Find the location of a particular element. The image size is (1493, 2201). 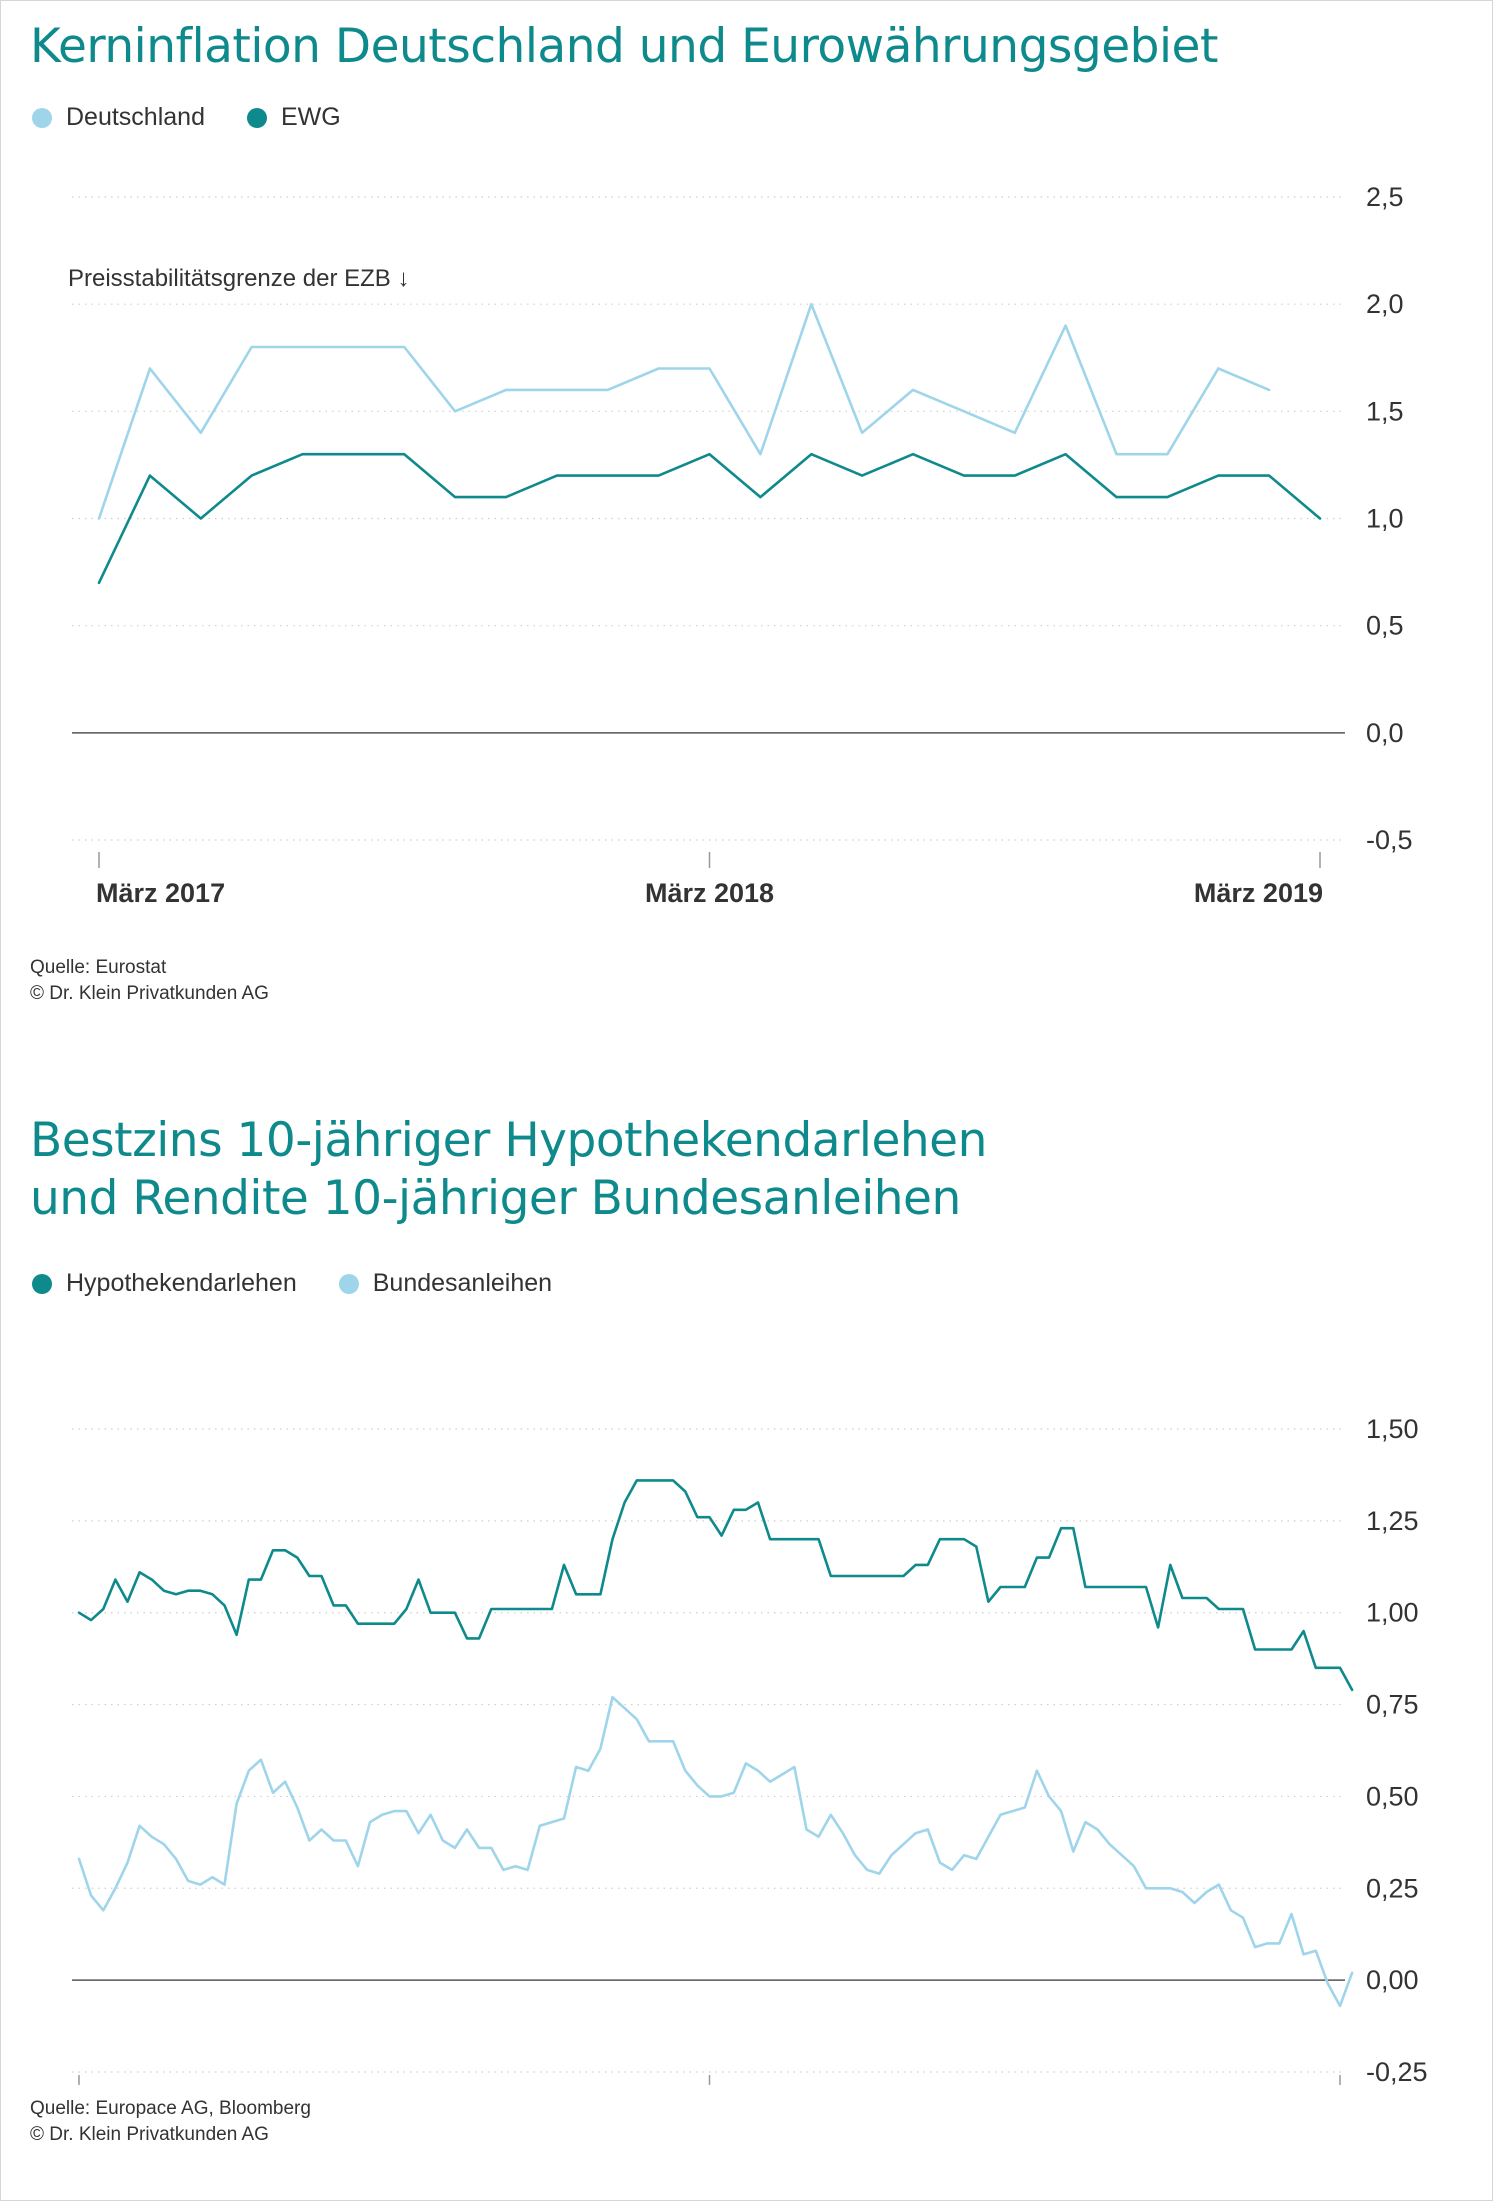

chart-title-line: und Rendite 10-jähriger Bundesanleihen is located at coordinates (495, 1198).